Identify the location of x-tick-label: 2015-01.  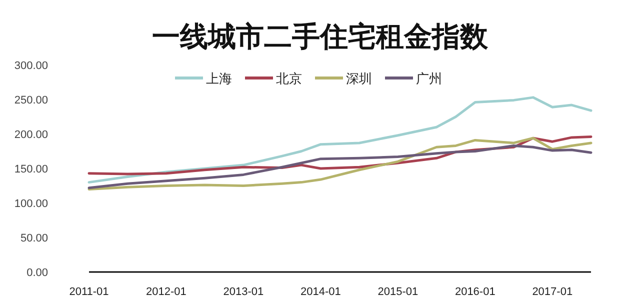
(398, 292).